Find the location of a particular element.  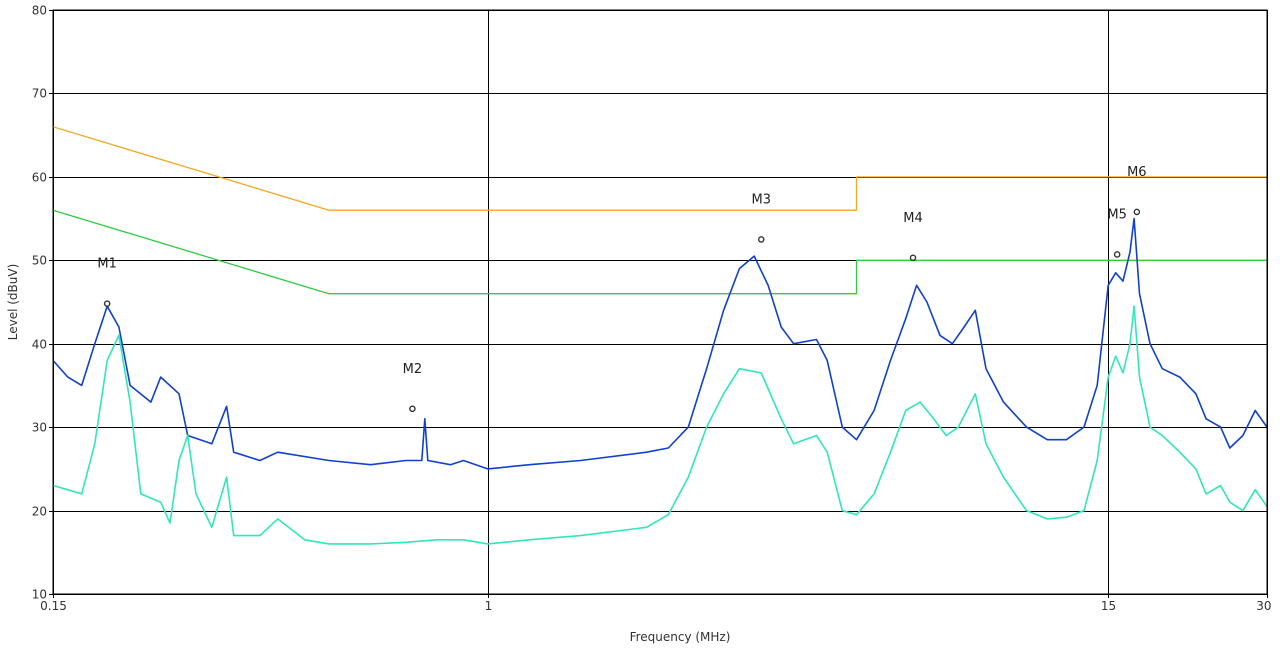

y-tick-label-40: 40 is located at coordinates (39, 345).